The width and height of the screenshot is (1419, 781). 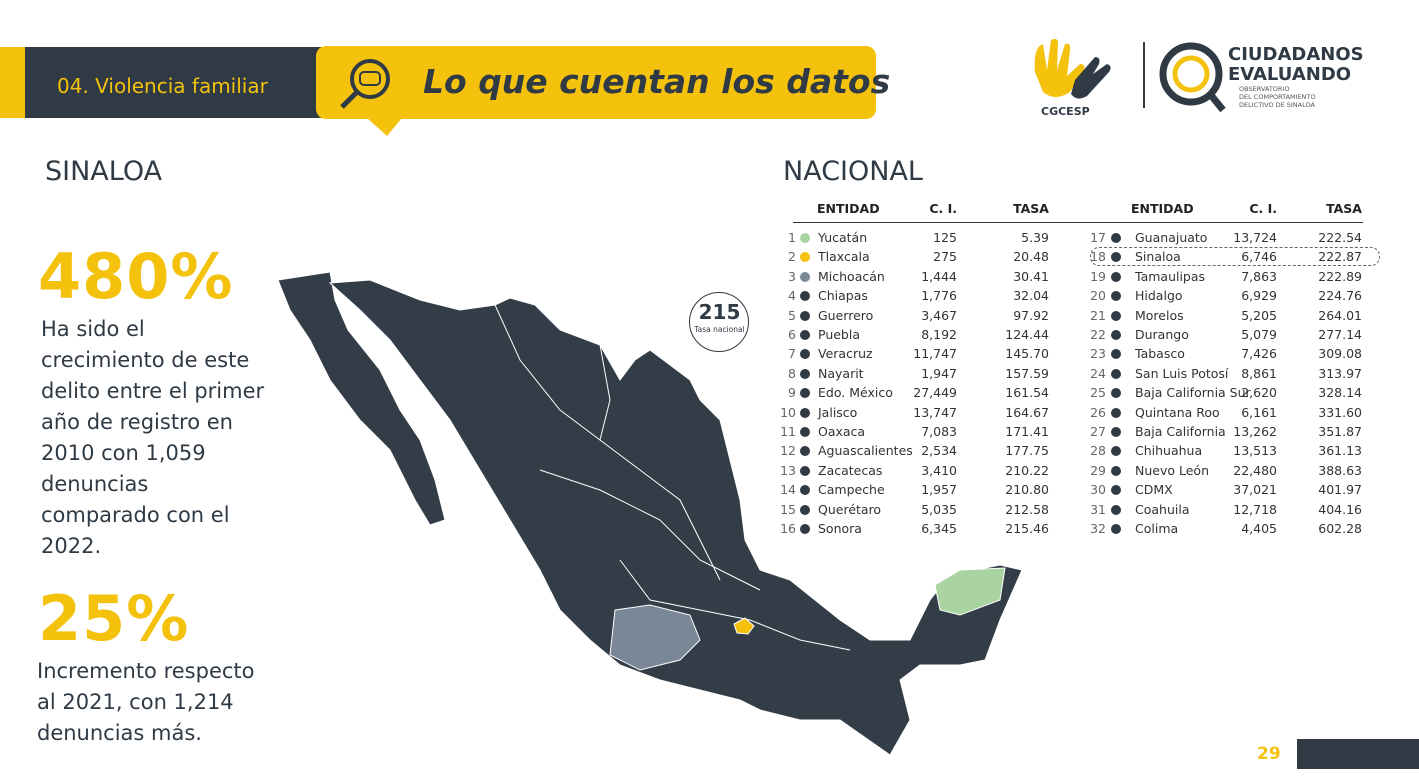 I want to click on section-label: 04. Violencia familiar, so click(x=162, y=86).